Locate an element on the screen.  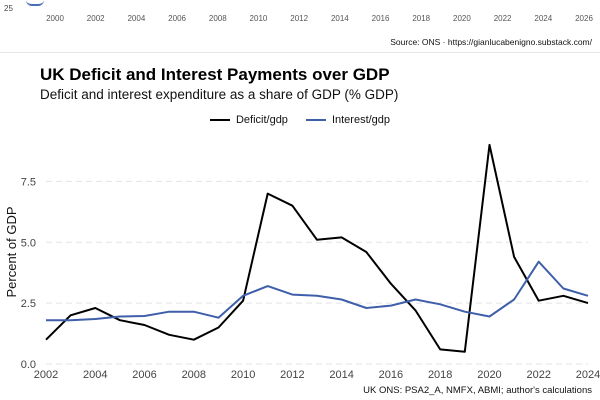
previous-figure-x-tick: 2006 is located at coordinates (177, 18).